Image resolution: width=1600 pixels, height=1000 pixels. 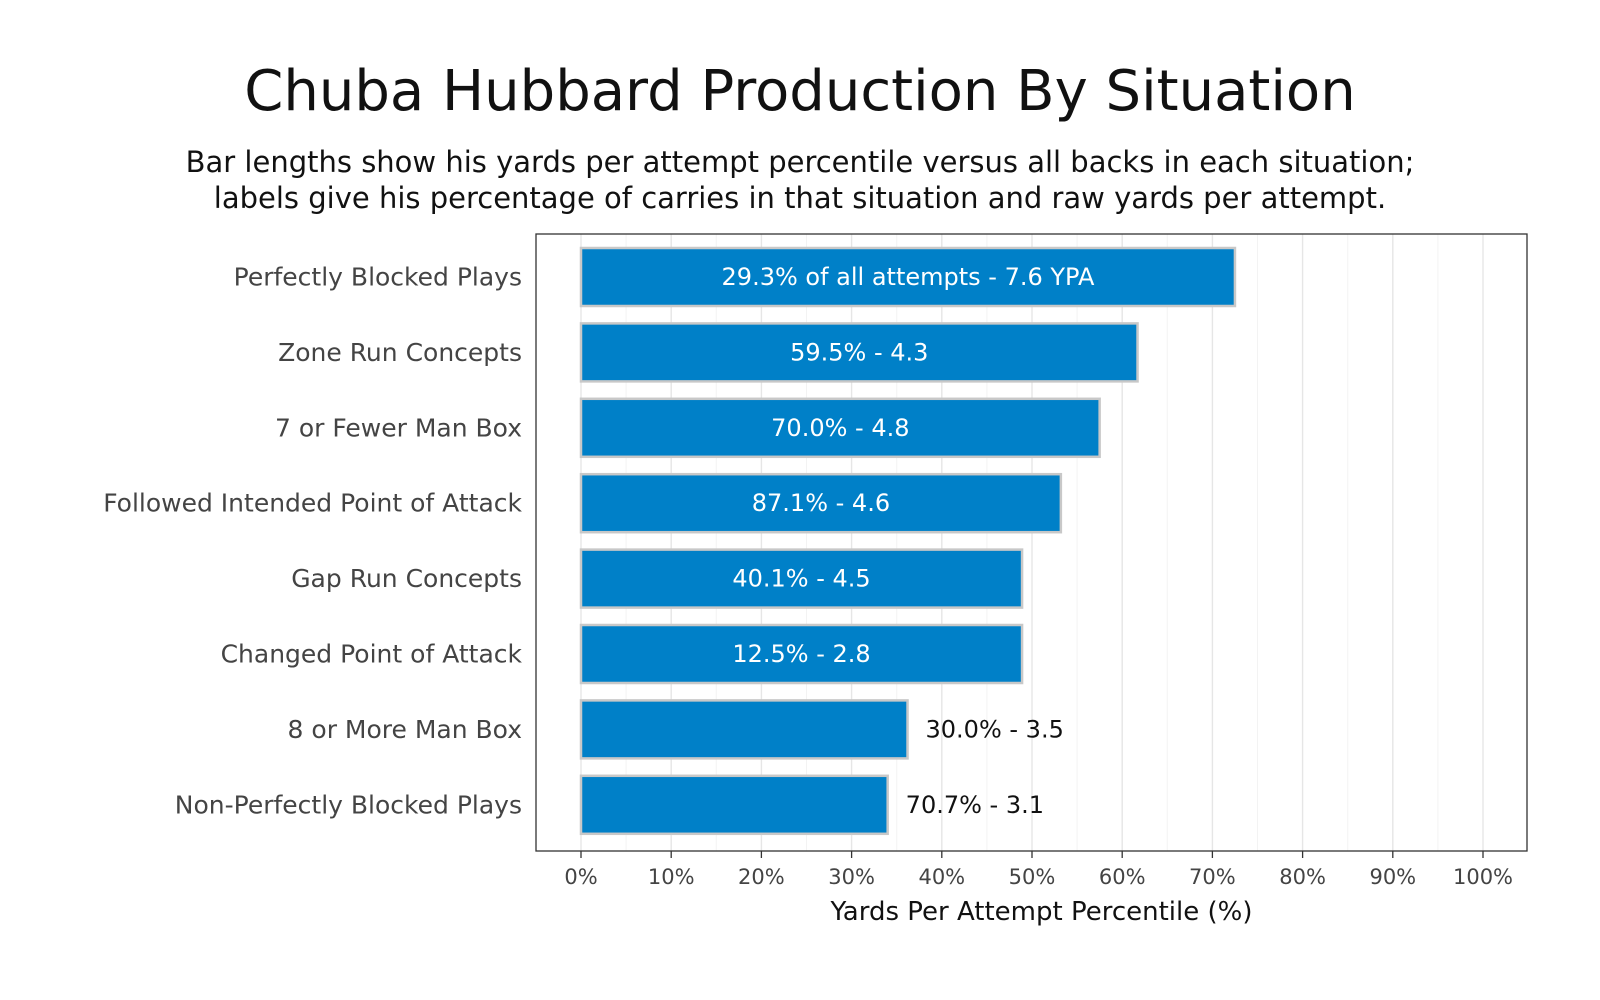 What do you see at coordinates (378, 277) in the screenshot?
I see `category-label: Perfectly Blocked Plays` at bounding box center [378, 277].